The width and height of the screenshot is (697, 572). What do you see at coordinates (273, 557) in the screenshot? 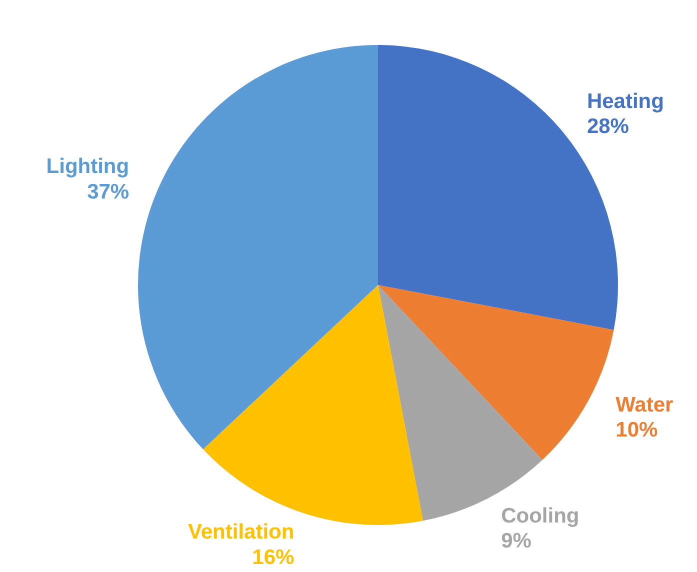
I see `data-label: 16%` at bounding box center [273, 557].